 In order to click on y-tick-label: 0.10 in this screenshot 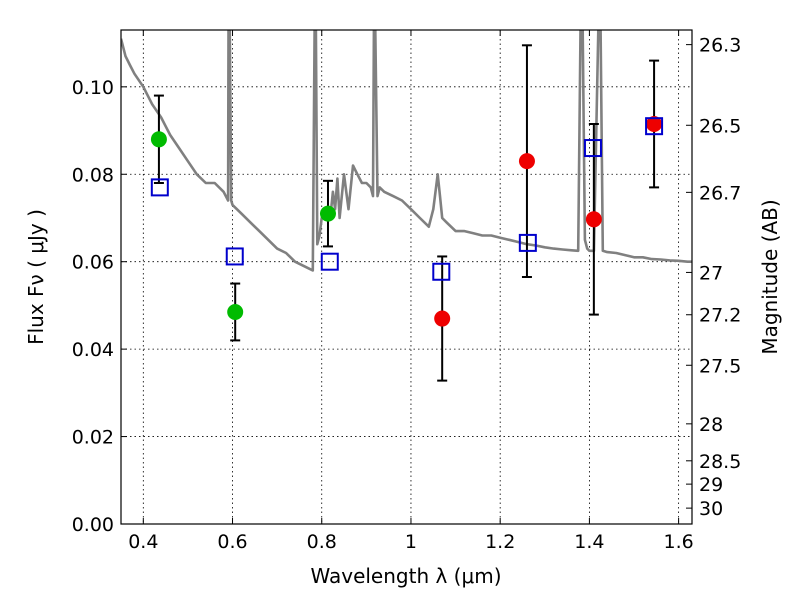, I will do `click(93, 88)`.